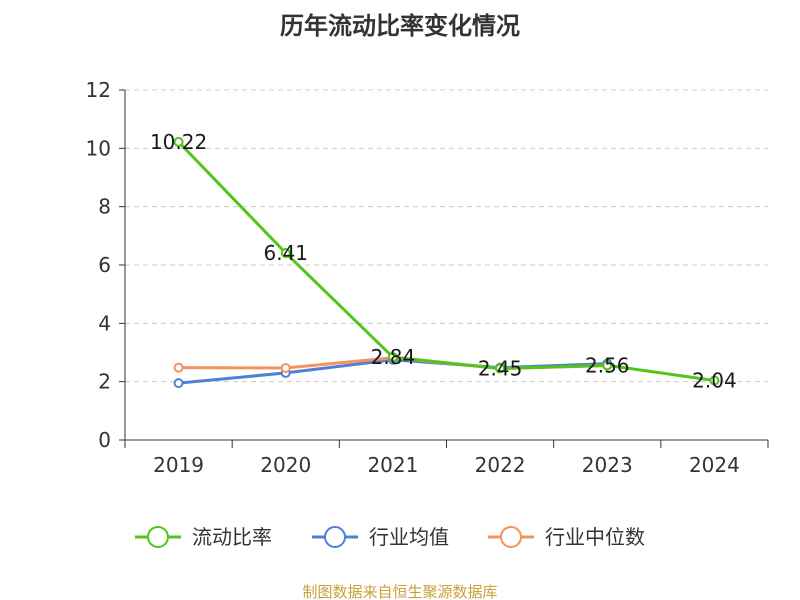 The image size is (800, 600). What do you see at coordinates (500, 465) in the screenshot?
I see `x-tick-label: 2022` at bounding box center [500, 465].